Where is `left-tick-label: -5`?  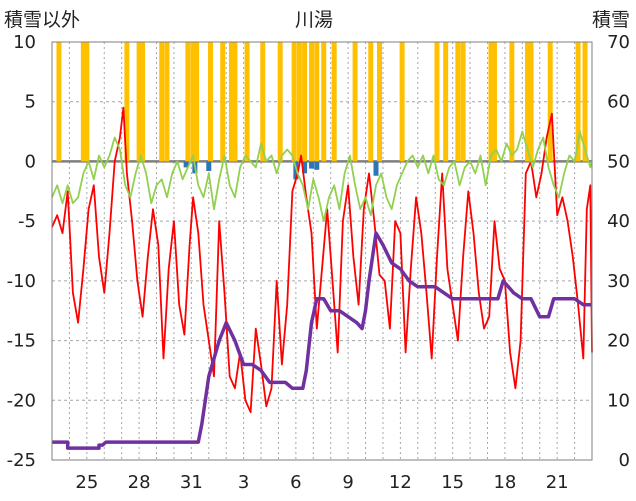
left-tick-label: -5 is located at coordinates (27, 221).